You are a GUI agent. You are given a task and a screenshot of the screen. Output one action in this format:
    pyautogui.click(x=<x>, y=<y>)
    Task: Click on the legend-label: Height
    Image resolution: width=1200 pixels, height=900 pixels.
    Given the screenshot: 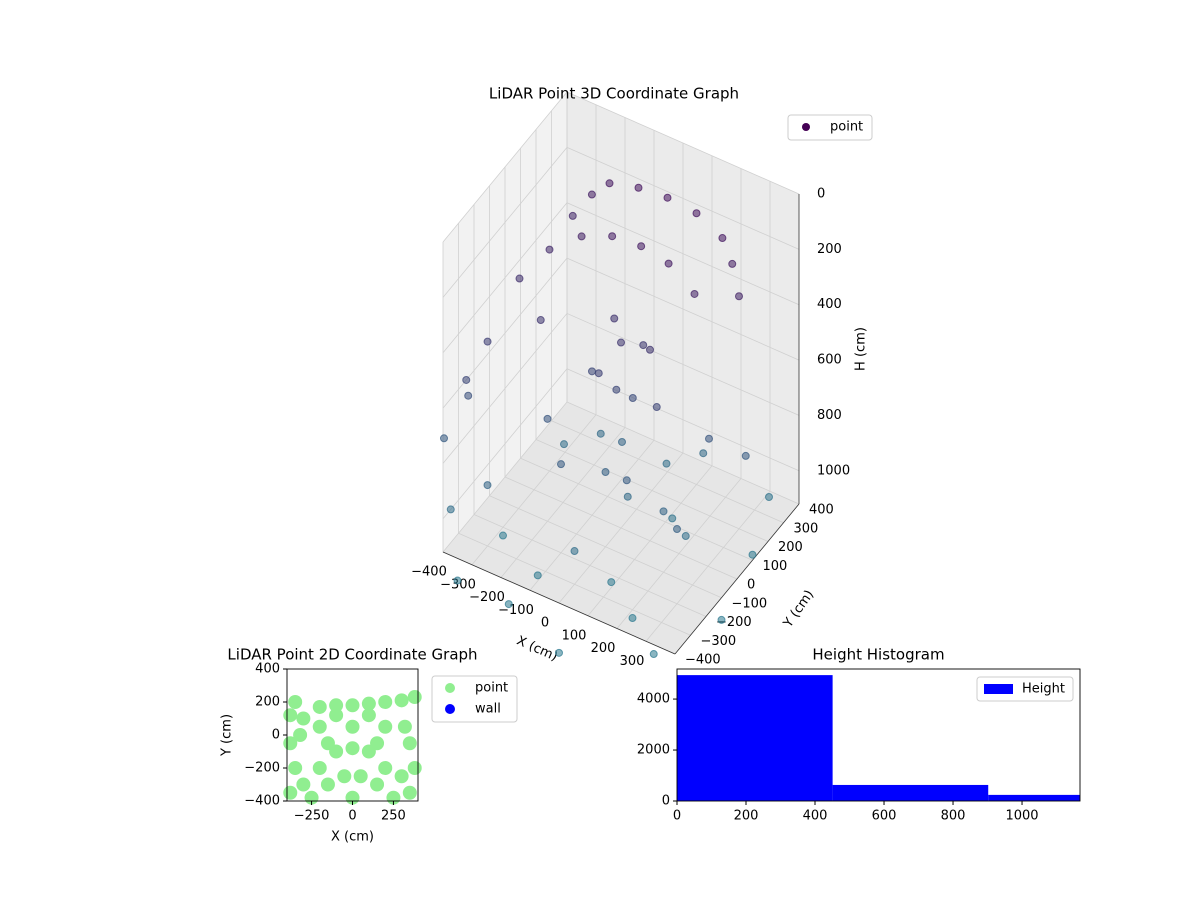 What is the action you would take?
    pyautogui.click(x=1043, y=689)
    